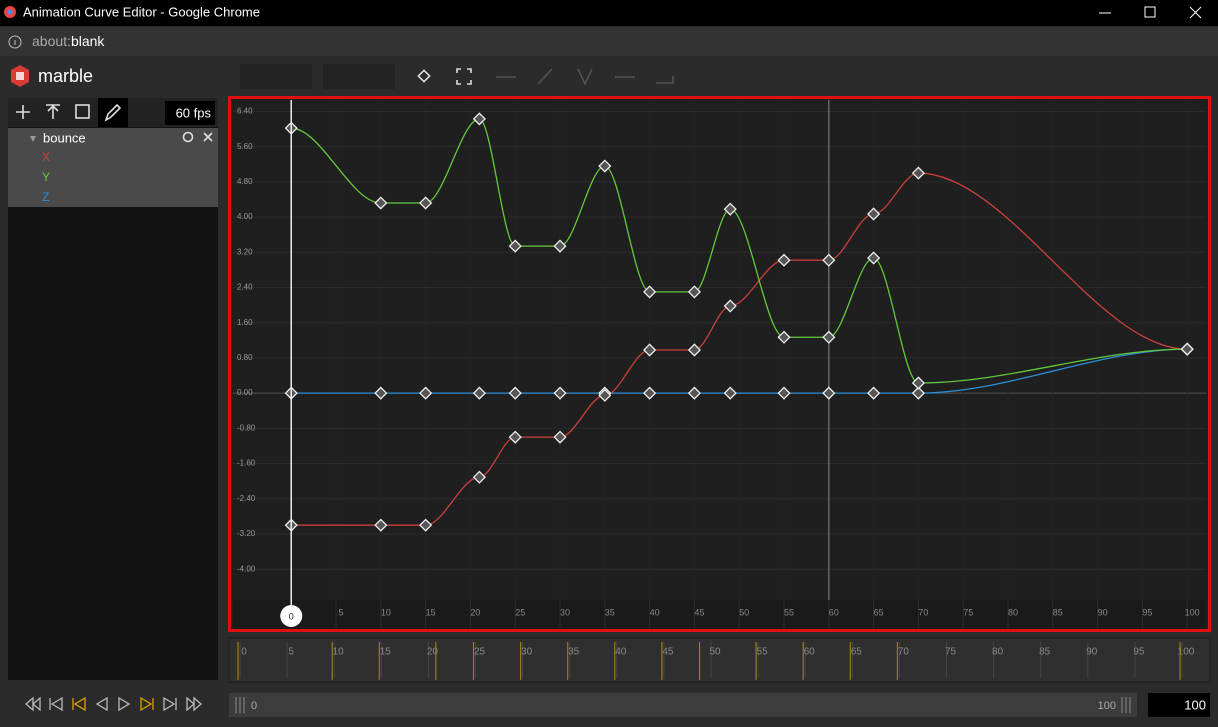 This screenshot has height=727, width=1218. I want to click on rewind-button, so click(33, 704).